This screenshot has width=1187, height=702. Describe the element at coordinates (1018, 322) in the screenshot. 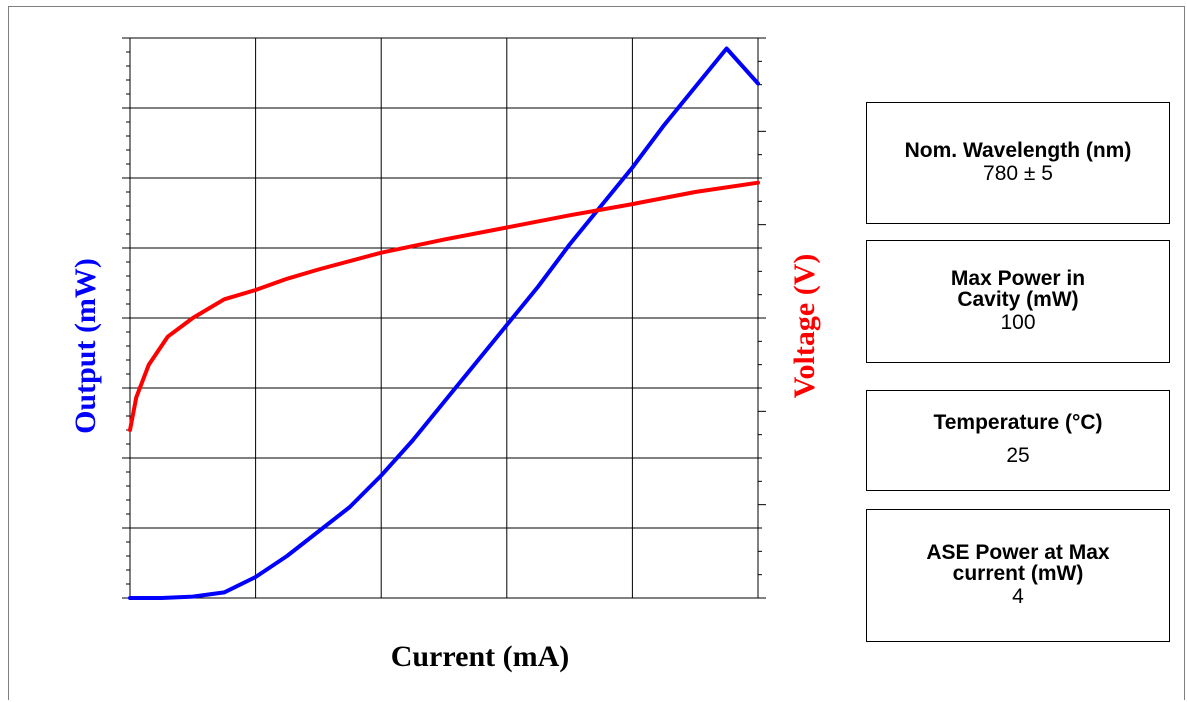

I see `spec-value: 100` at that location.